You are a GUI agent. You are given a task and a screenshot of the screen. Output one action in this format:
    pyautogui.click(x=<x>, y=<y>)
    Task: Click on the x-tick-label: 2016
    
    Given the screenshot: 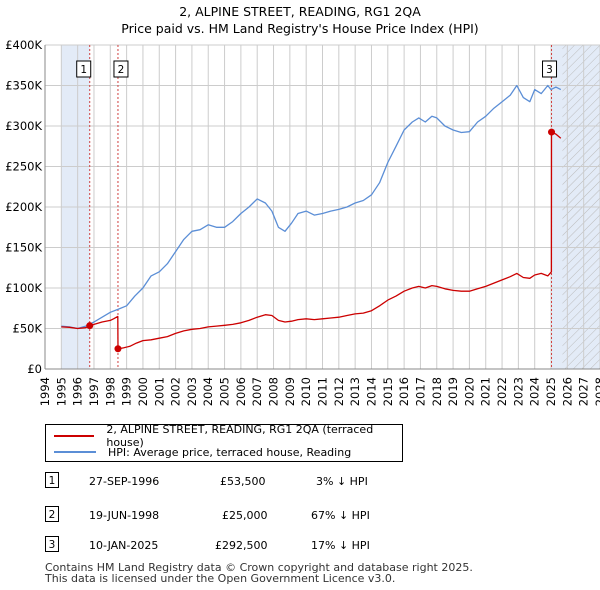 What is the action you would take?
    pyautogui.click(x=404, y=391)
    